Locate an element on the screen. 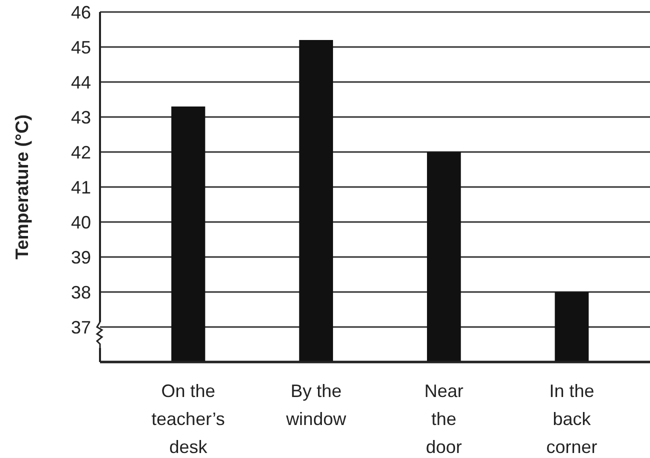 The height and width of the screenshot is (458, 650). y-tick-label: 37 is located at coordinates (80, 327).